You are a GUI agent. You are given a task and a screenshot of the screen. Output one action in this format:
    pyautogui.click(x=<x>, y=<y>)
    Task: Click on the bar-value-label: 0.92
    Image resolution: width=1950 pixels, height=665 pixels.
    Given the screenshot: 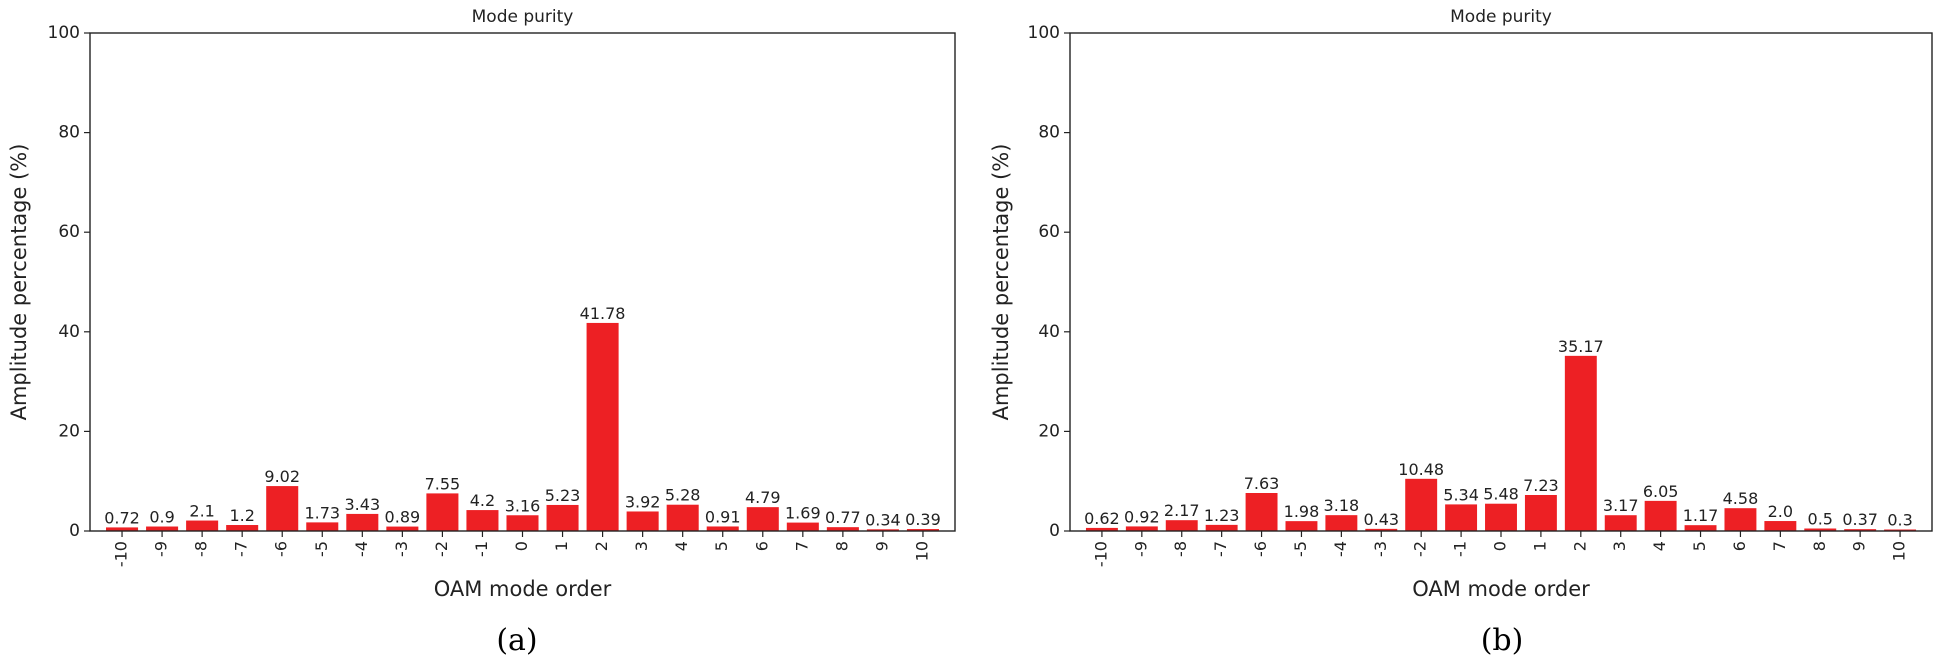 What is the action you would take?
    pyautogui.click(x=1142, y=516)
    